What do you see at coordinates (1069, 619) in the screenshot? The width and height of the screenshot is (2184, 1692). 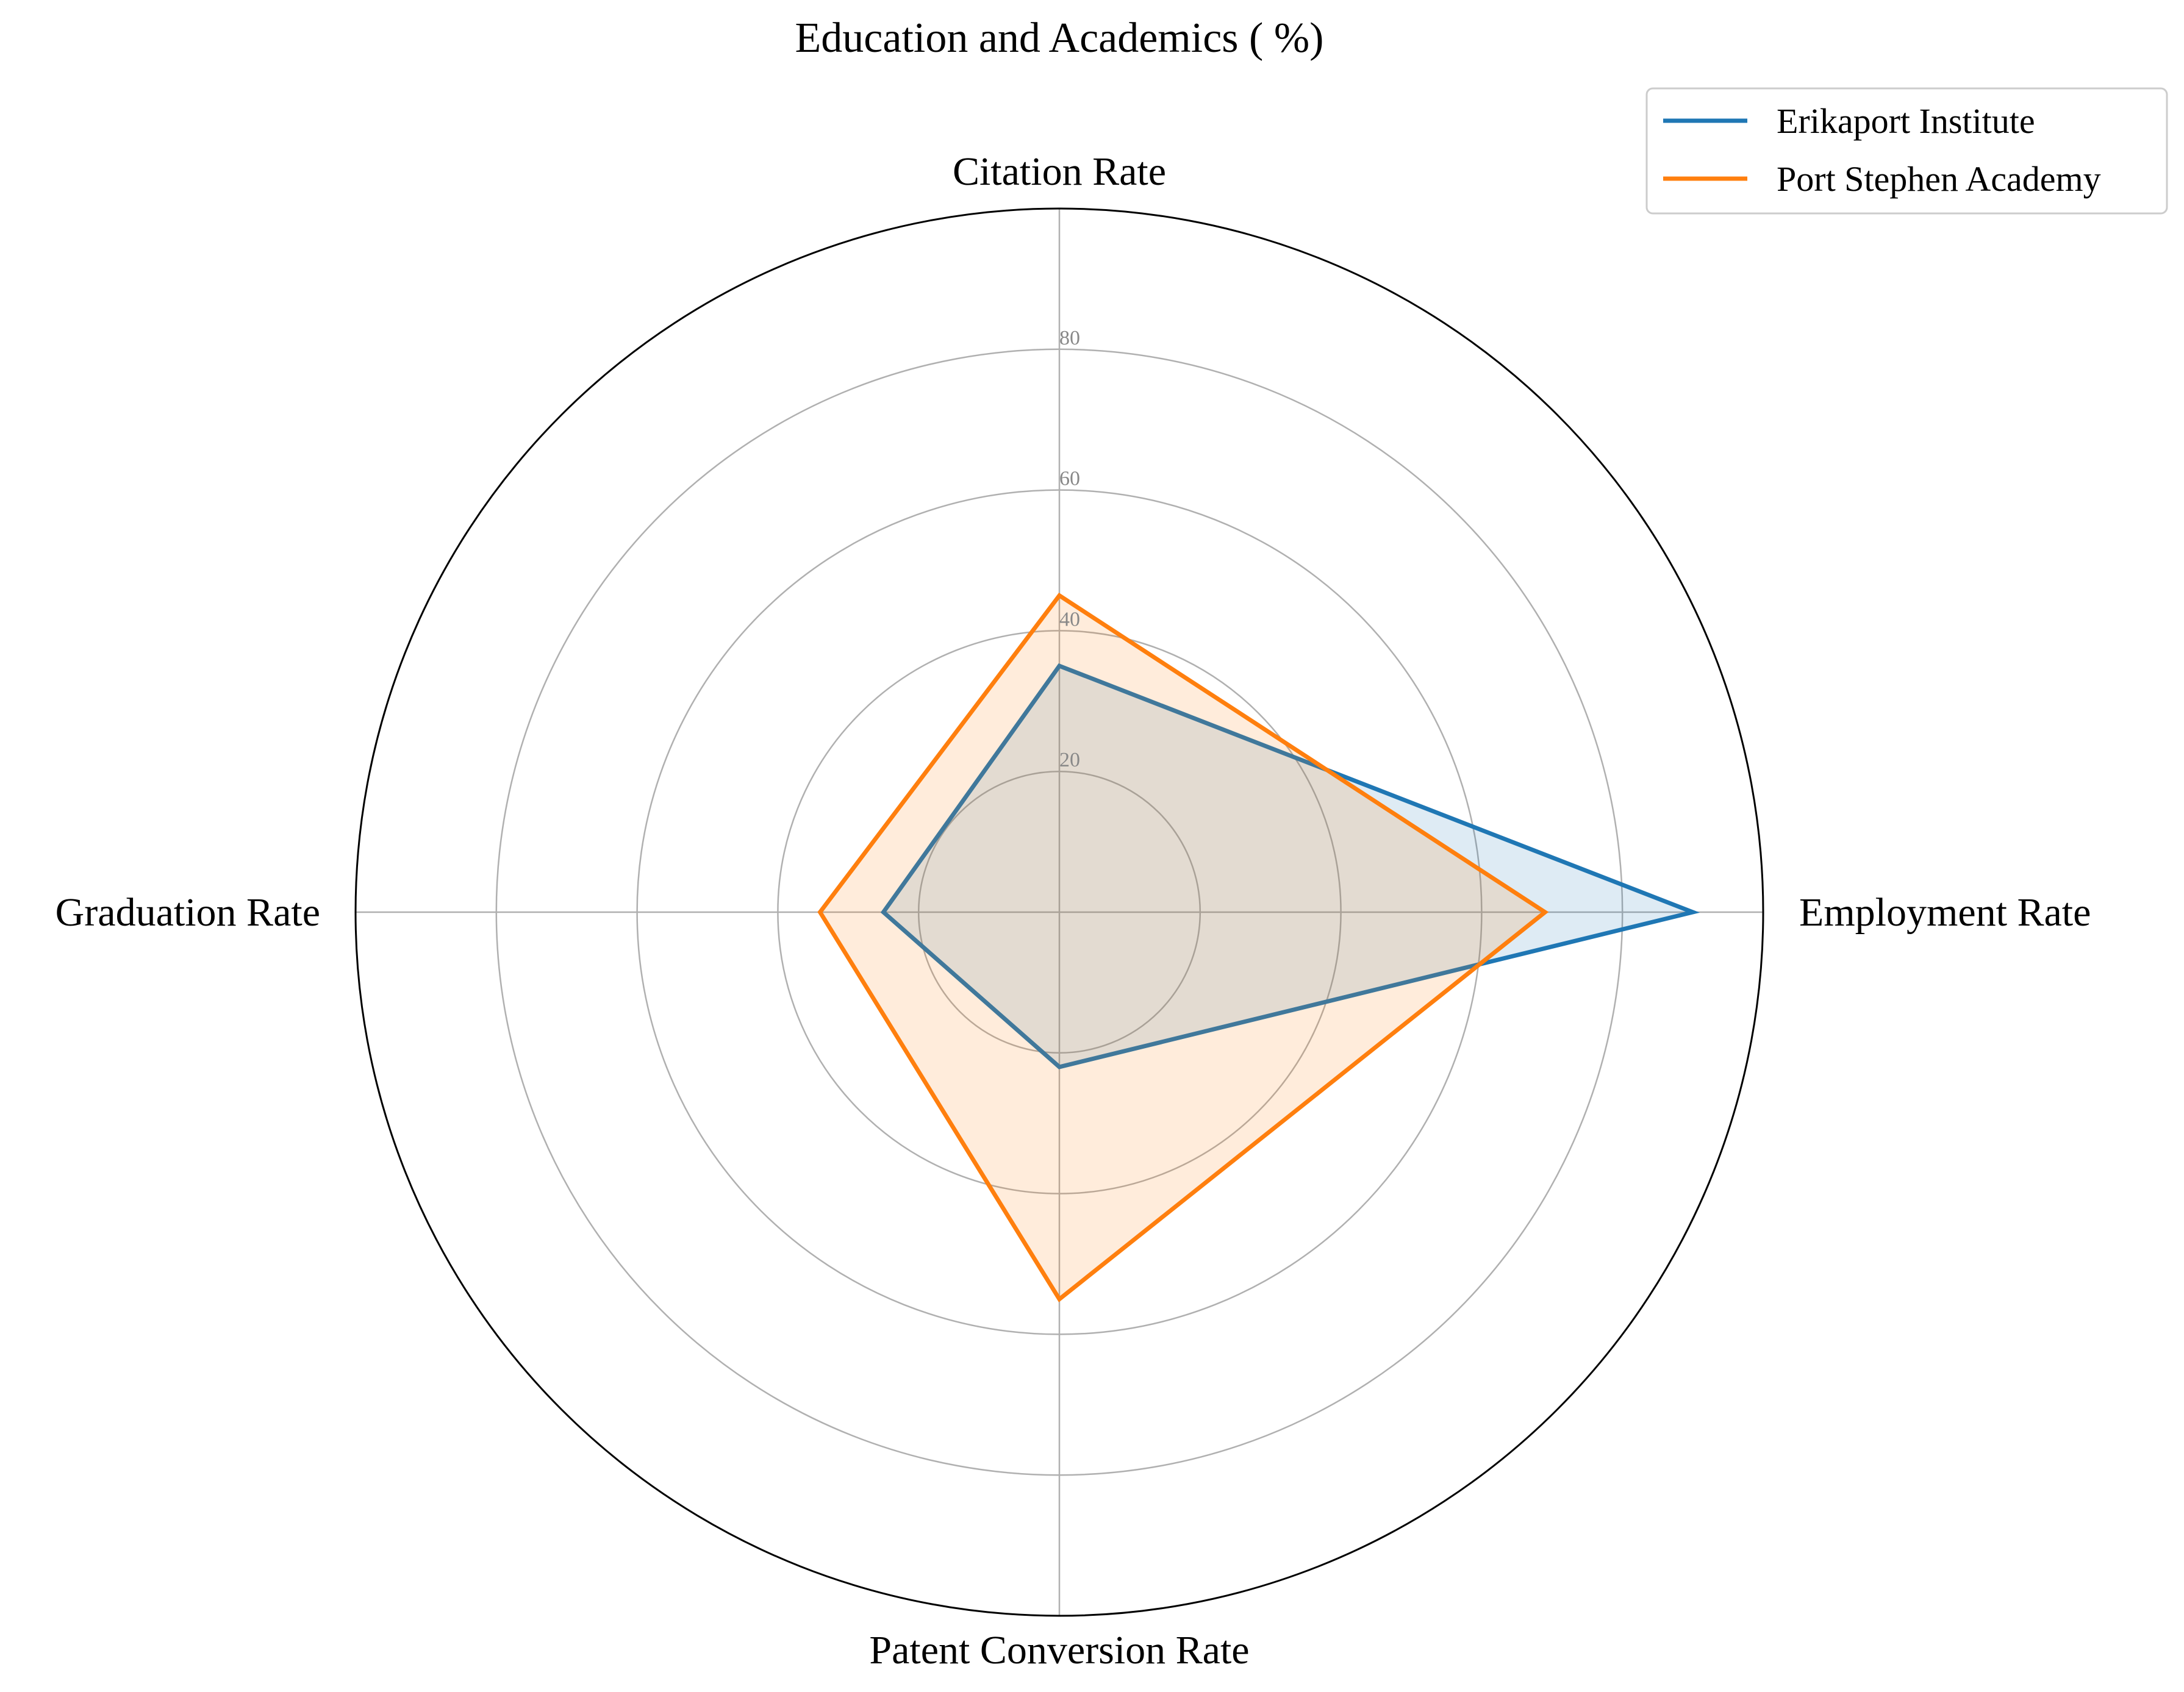 I see `r-tick-label-40: 40` at bounding box center [1069, 619].